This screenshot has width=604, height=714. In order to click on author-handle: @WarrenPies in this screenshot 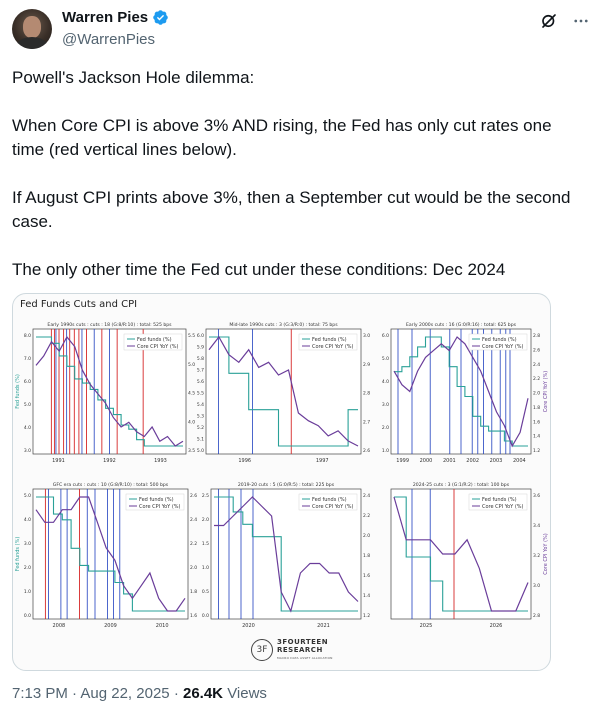, I will do `click(109, 39)`.